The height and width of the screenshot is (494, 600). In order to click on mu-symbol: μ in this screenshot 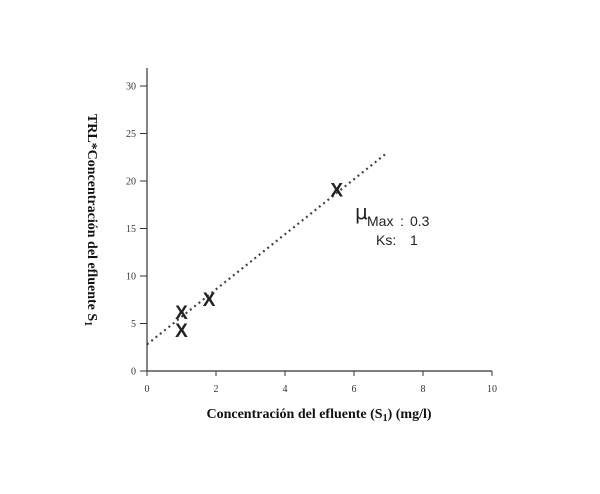, I will do `click(361, 212)`.